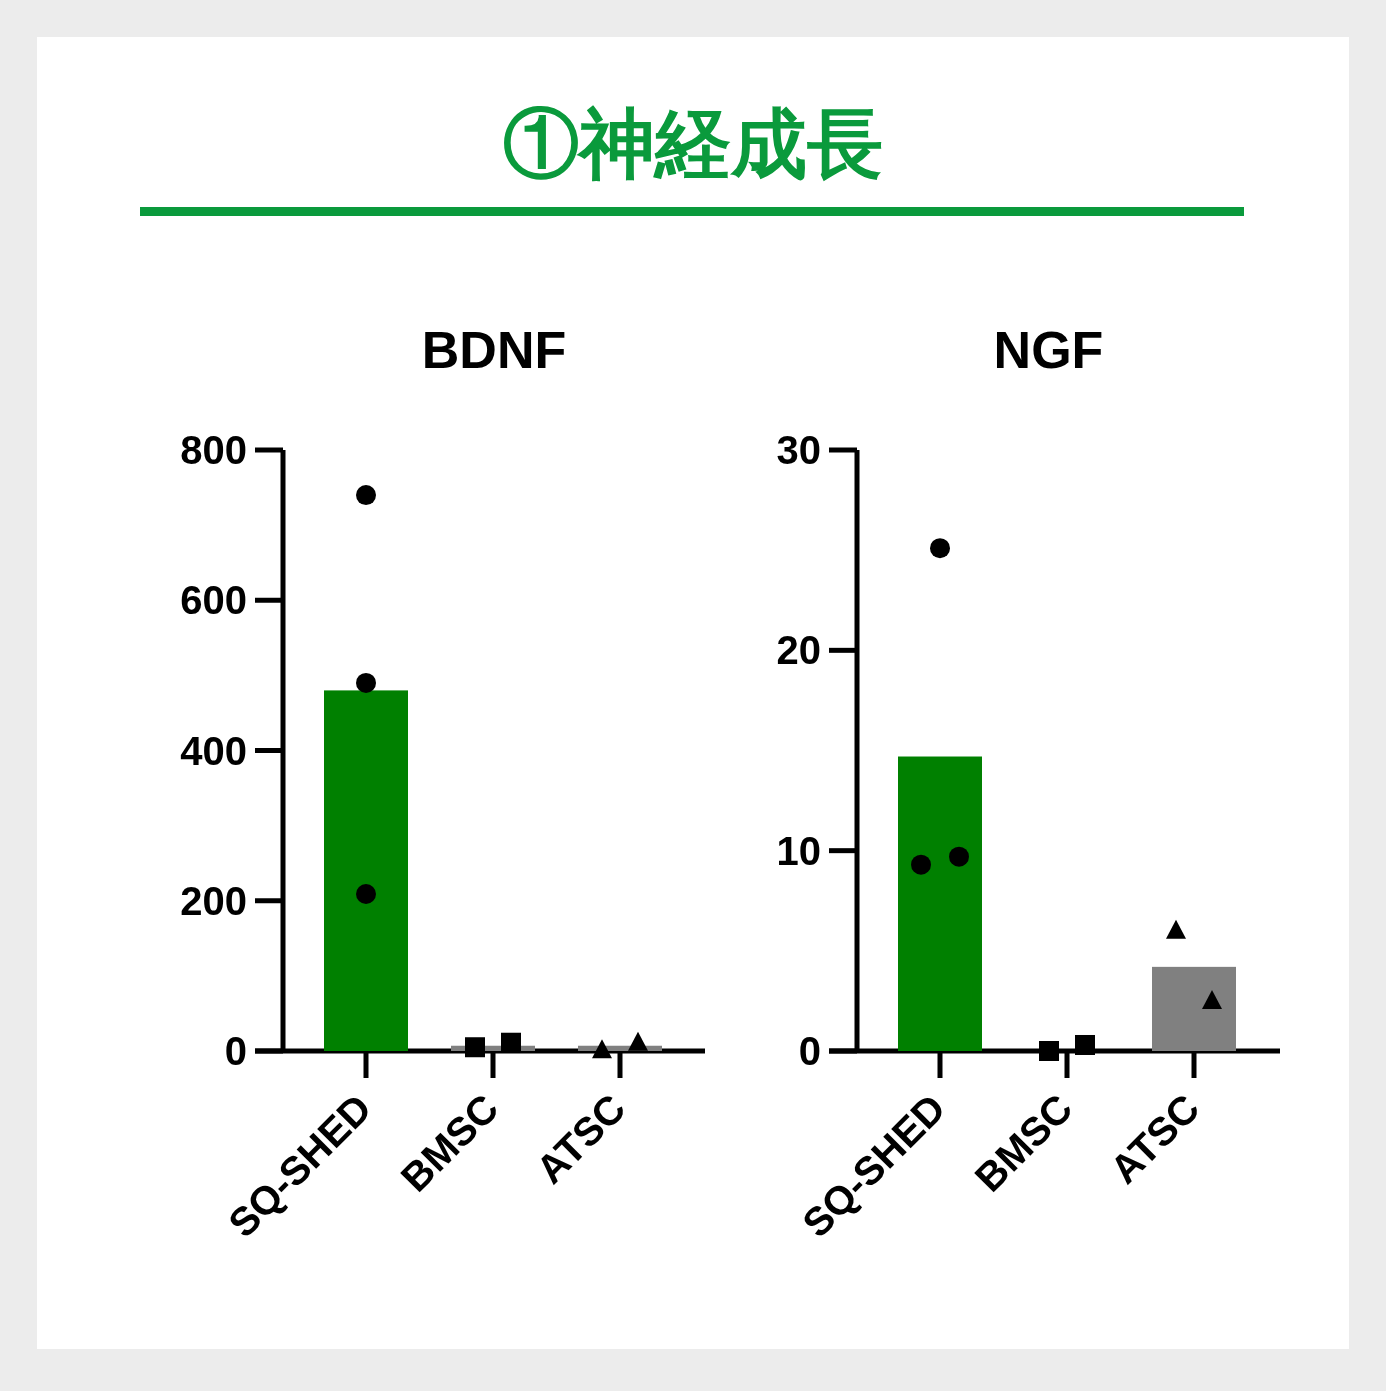 This screenshot has height=1391, width=1386. I want to click on chart-title: BDNF, so click(494, 350).